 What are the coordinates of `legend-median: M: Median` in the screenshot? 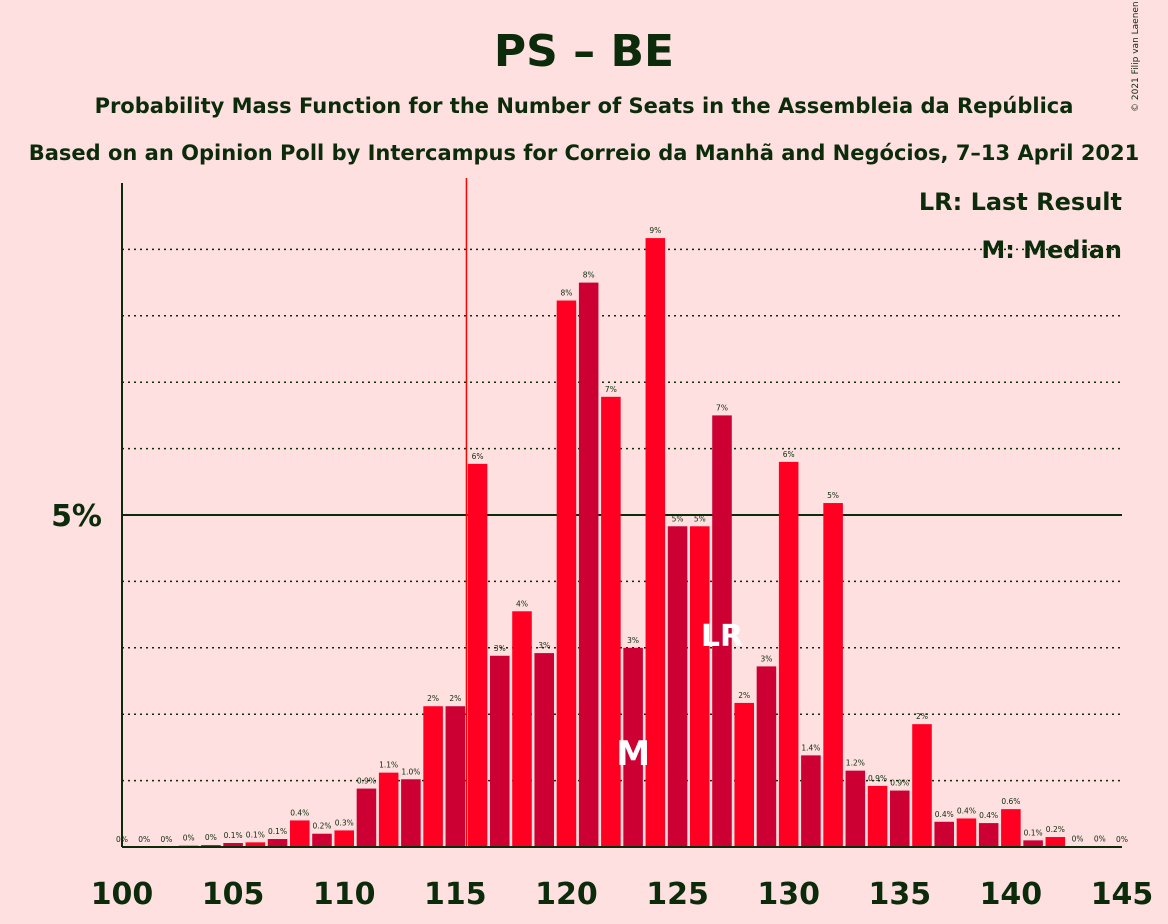 It's located at (1051, 250).